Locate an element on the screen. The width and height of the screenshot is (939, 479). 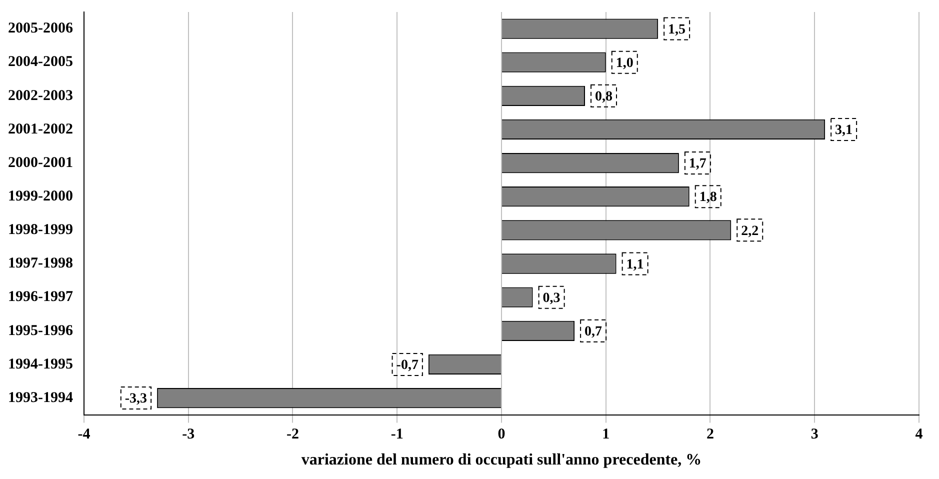
data-label: 2,2 is located at coordinates (750, 231).